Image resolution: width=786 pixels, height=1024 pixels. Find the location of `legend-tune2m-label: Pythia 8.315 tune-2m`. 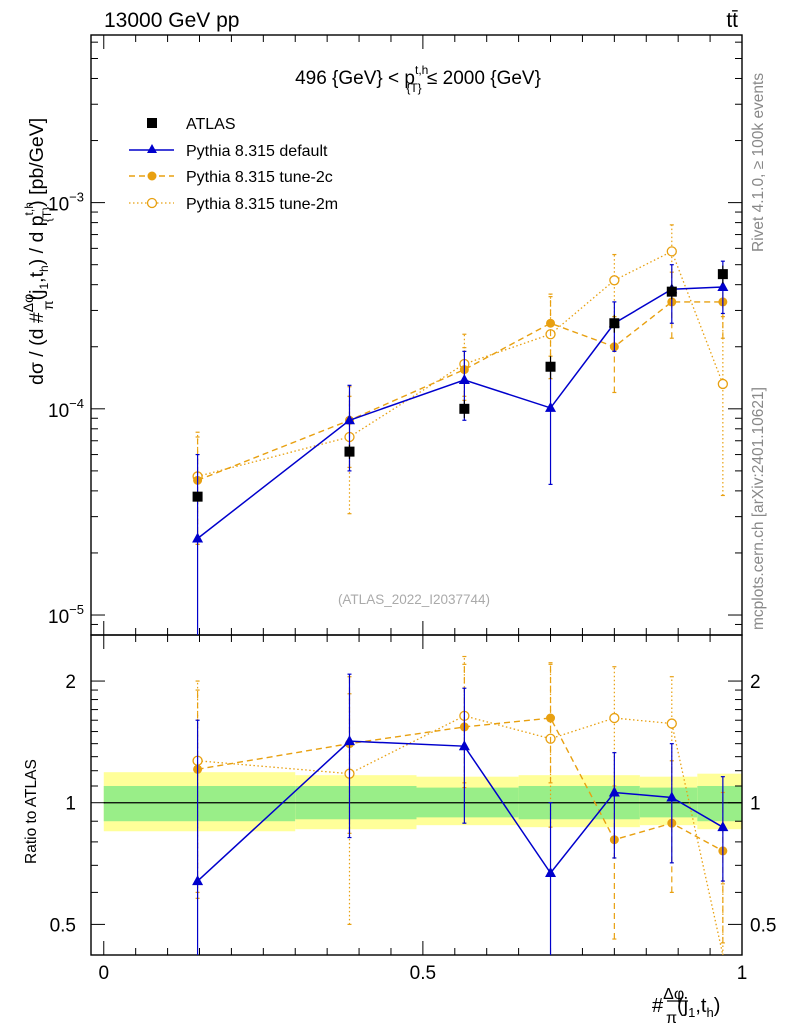

legend-tune2m-label: Pythia 8.315 tune-2m is located at coordinates (262, 204).